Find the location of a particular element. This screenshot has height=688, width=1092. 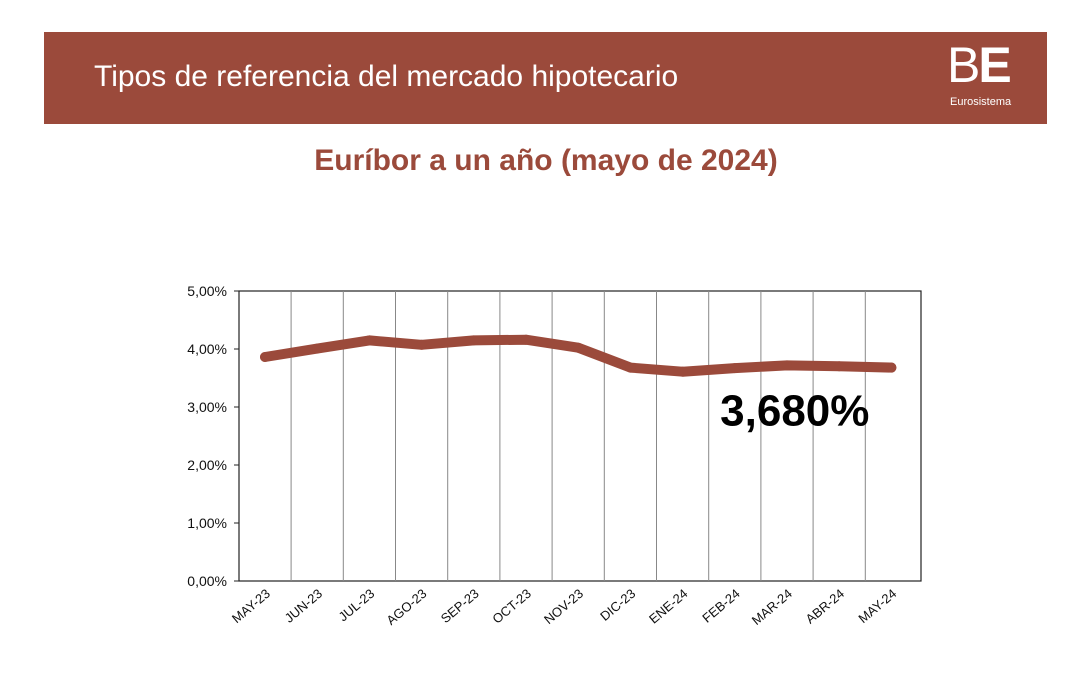

logo-mark: BE is located at coordinates (979, 65).